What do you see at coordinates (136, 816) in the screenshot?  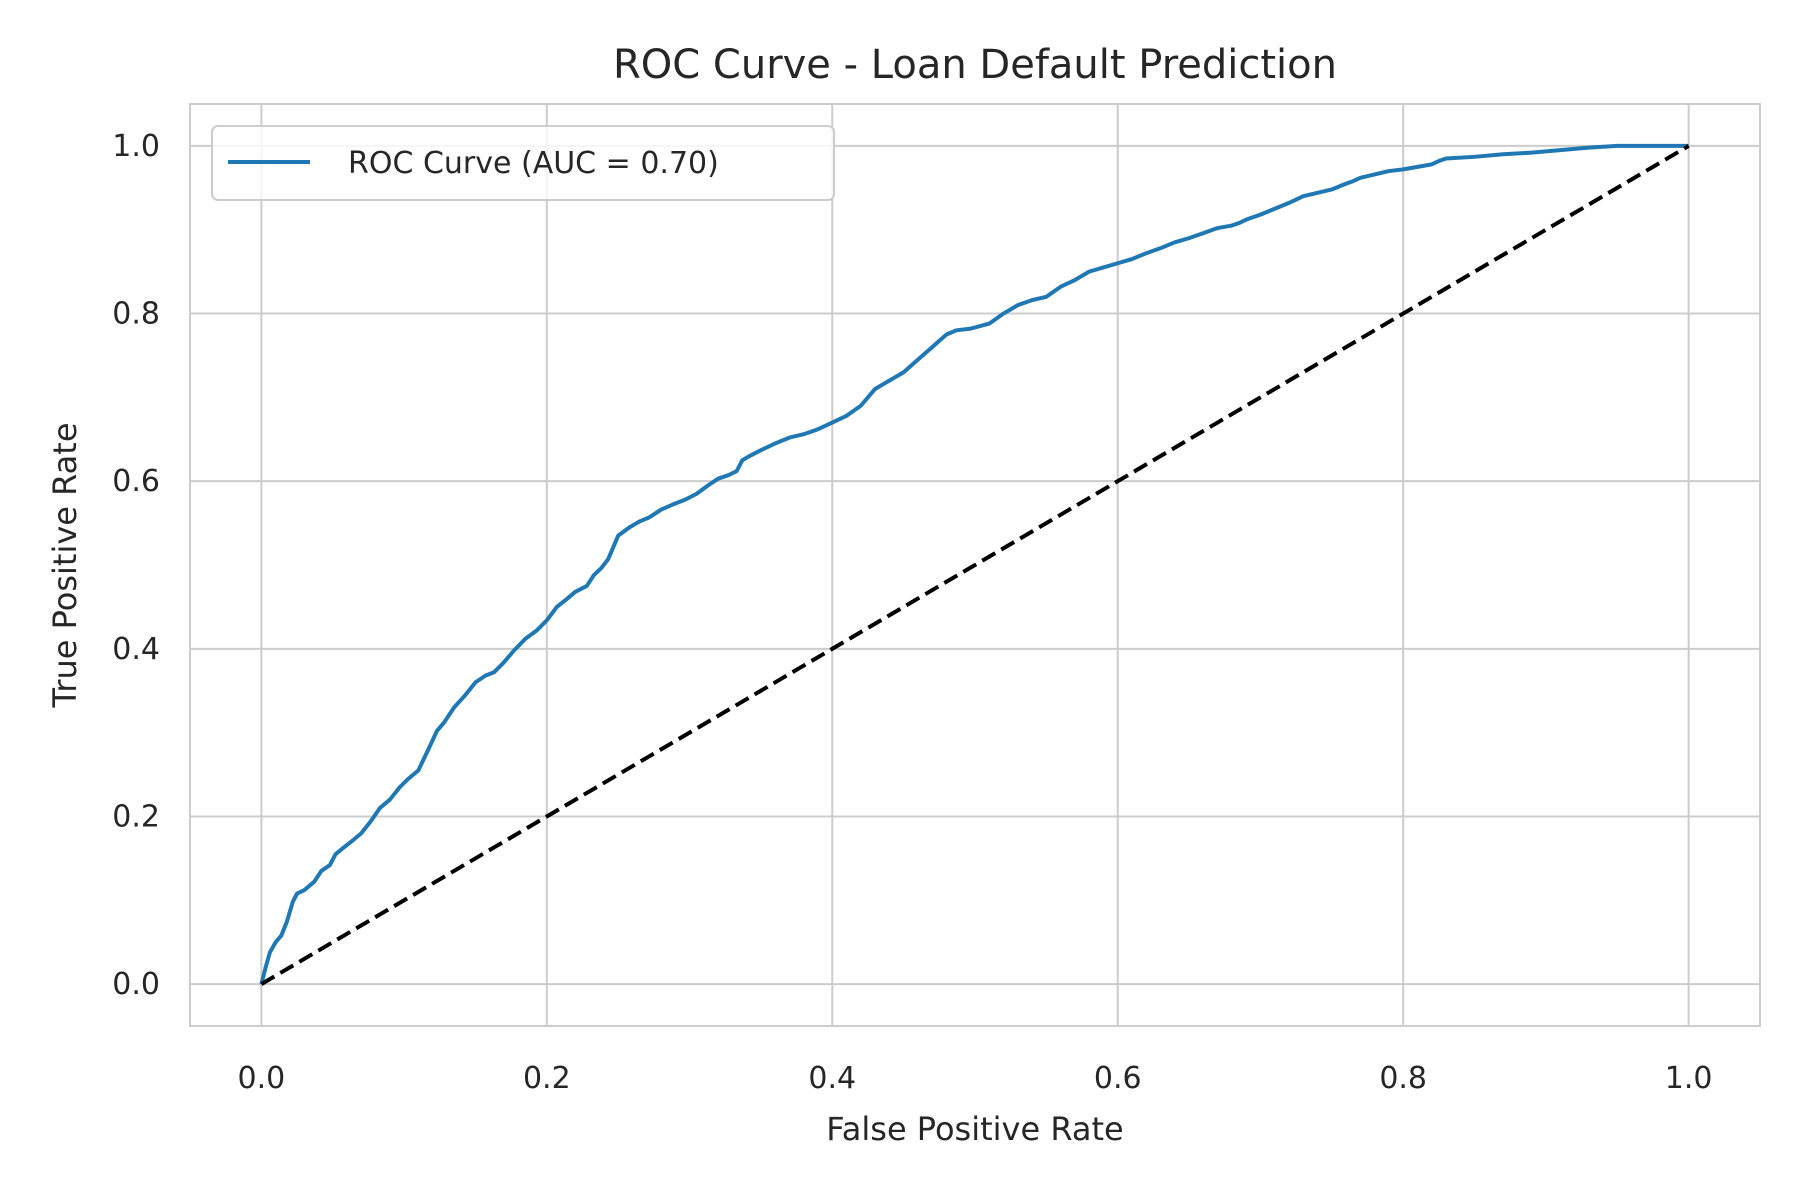 I see `y-tick-label: 0.2` at bounding box center [136, 816].